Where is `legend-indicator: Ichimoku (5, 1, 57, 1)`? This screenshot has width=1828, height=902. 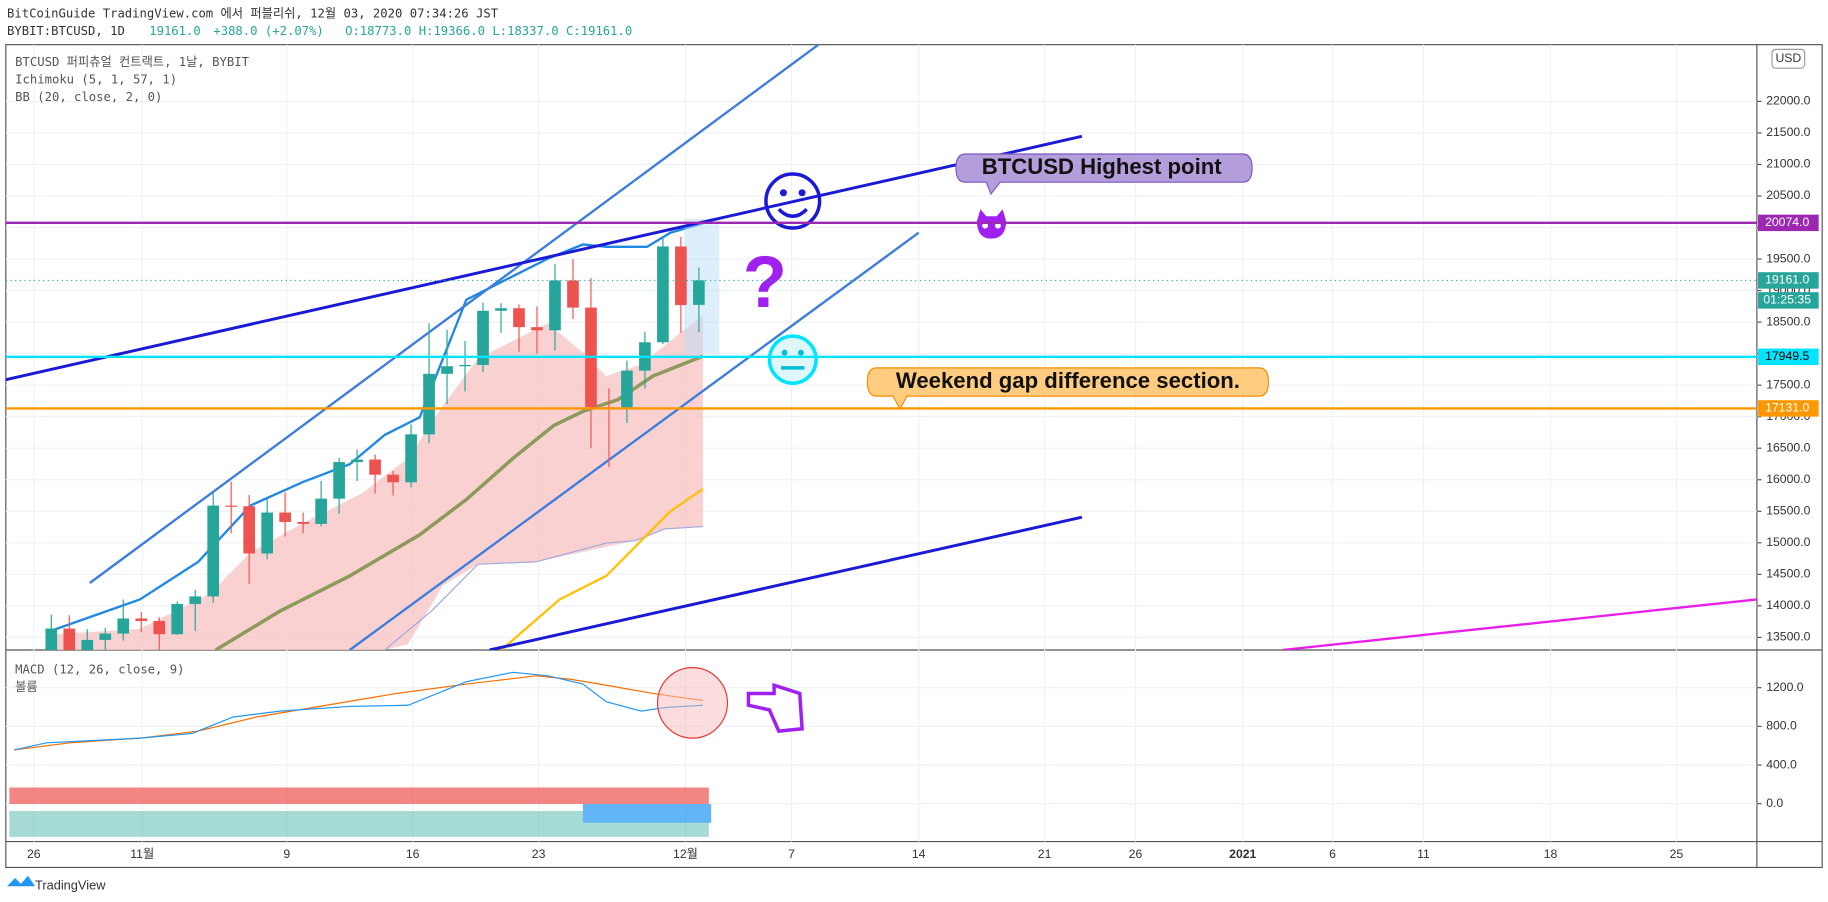 legend-indicator: Ichimoku (5, 1, 57, 1) is located at coordinates (96, 79).